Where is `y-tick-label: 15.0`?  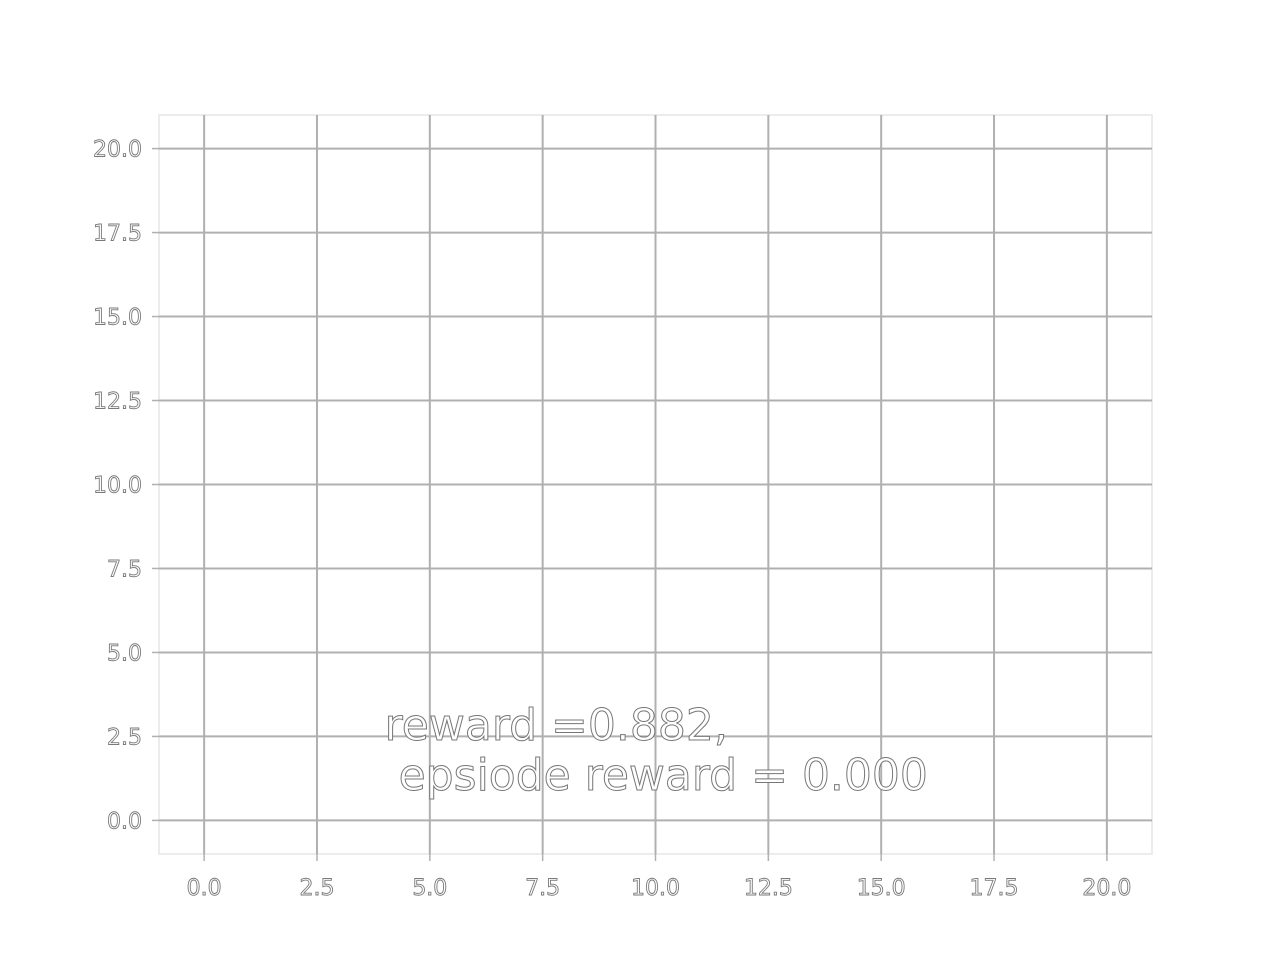
y-tick-label: 15.0 is located at coordinates (117, 318).